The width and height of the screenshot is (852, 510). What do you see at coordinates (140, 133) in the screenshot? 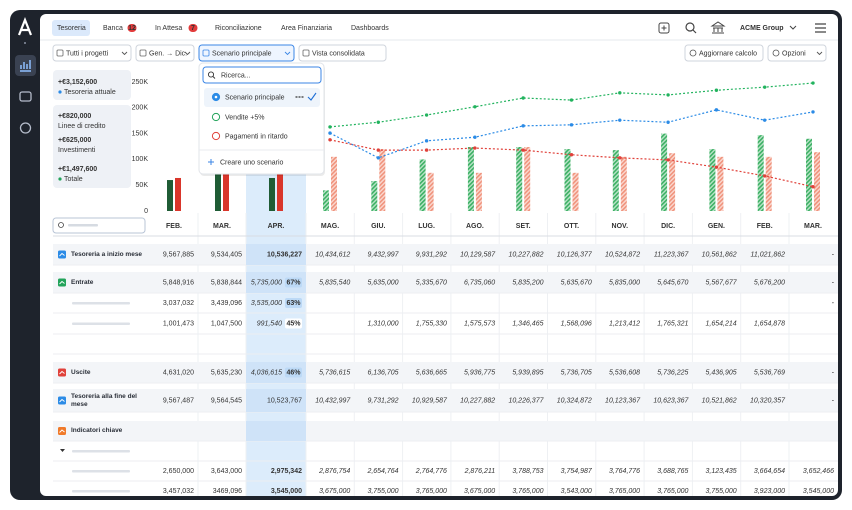
I see `y-tick-label: 150K` at bounding box center [140, 133].